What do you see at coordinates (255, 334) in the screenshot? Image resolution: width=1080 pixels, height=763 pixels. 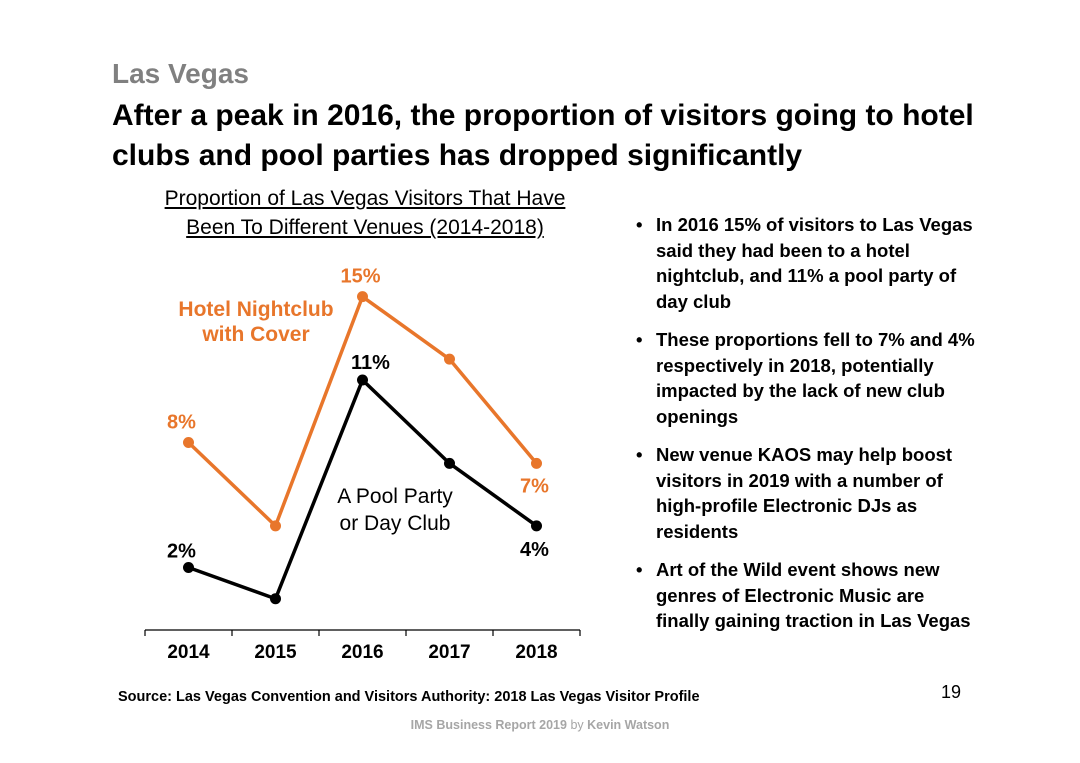 I see `series-label-hotel-nightclub-with-cover-line-2: with Cover` at bounding box center [255, 334].